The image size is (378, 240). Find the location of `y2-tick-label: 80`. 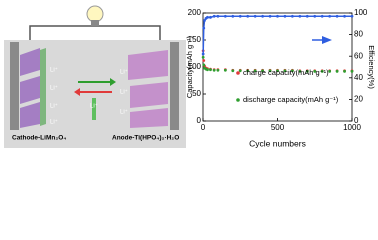

y2-tick-label: 80 is located at coordinates (358, 34).